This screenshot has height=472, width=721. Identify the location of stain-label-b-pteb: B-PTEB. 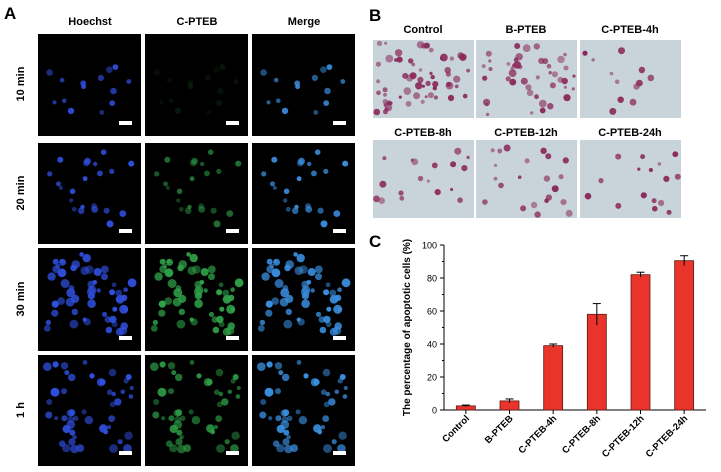
(526, 30).